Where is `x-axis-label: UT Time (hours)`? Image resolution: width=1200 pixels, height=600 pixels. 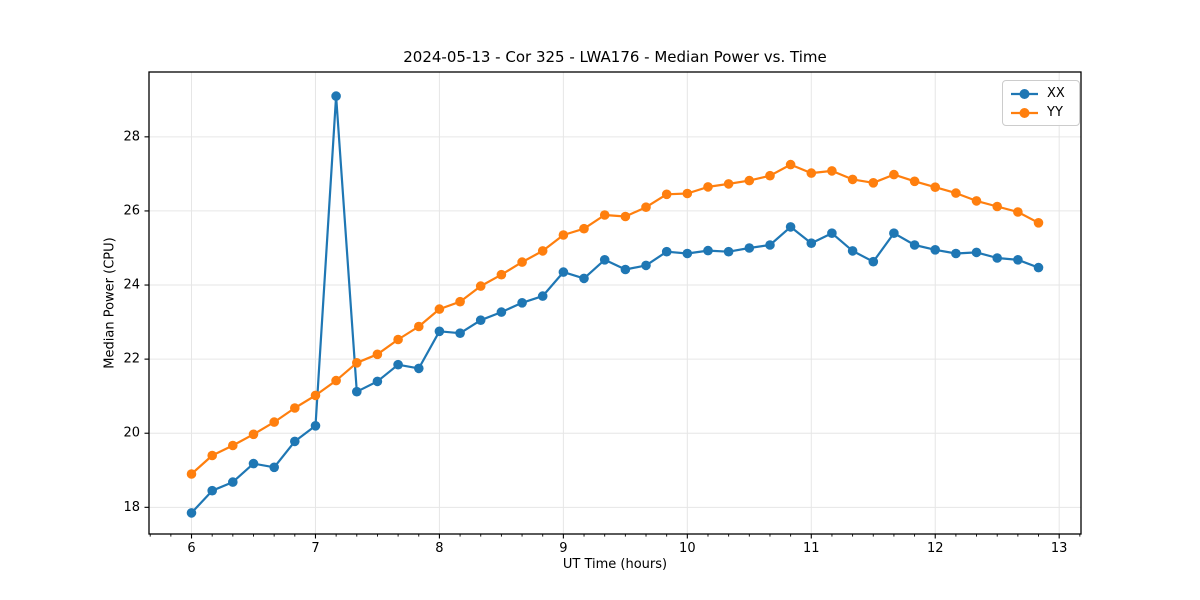
x-axis-label: UT Time (hours) is located at coordinates (615, 564).